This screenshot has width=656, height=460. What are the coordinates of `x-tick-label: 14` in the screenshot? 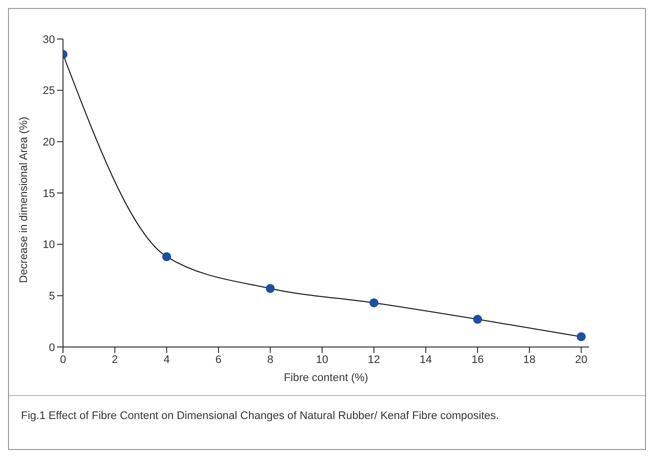 It's located at (426, 360).